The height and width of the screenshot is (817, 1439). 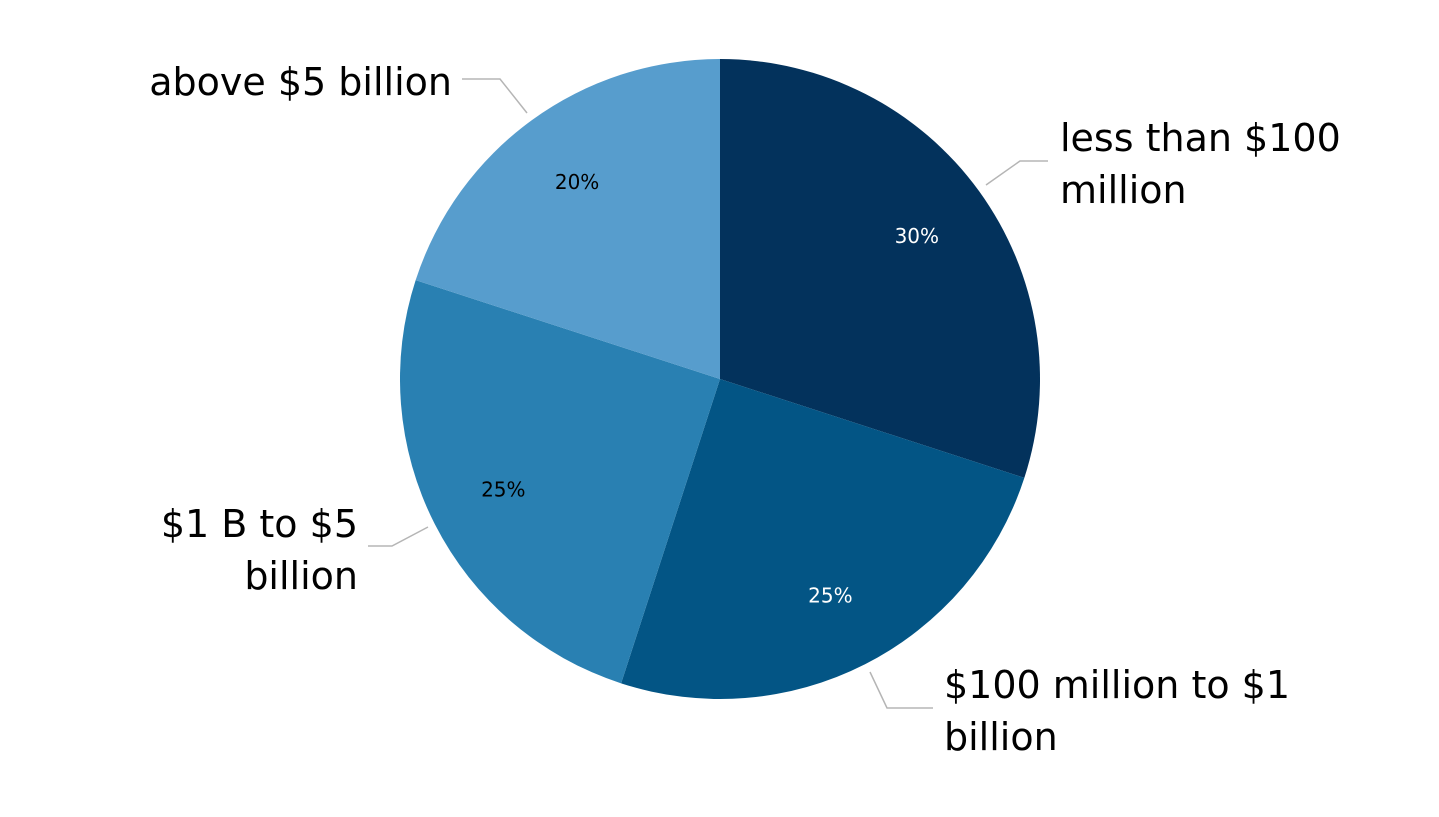 What do you see at coordinates (1200, 164) in the screenshot?
I see `category-label-less-than-100-million: less than $100 million` at bounding box center [1200, 164].